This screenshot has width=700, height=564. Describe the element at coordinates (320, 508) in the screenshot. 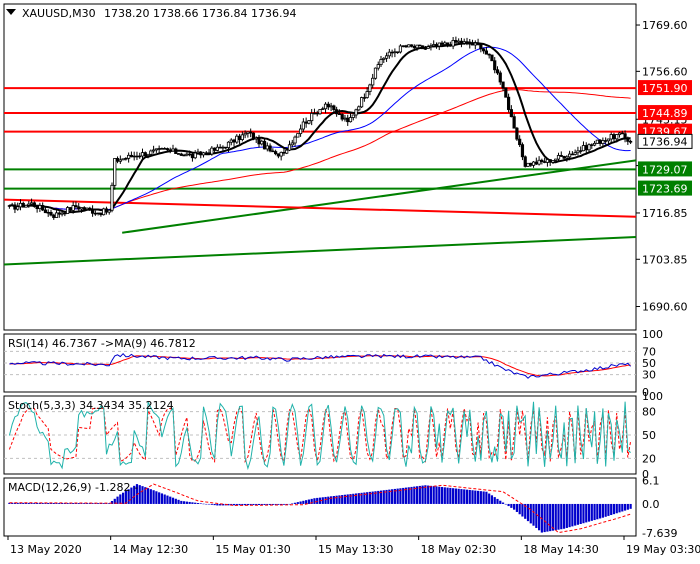

I see `macd-signal-line` at that location.